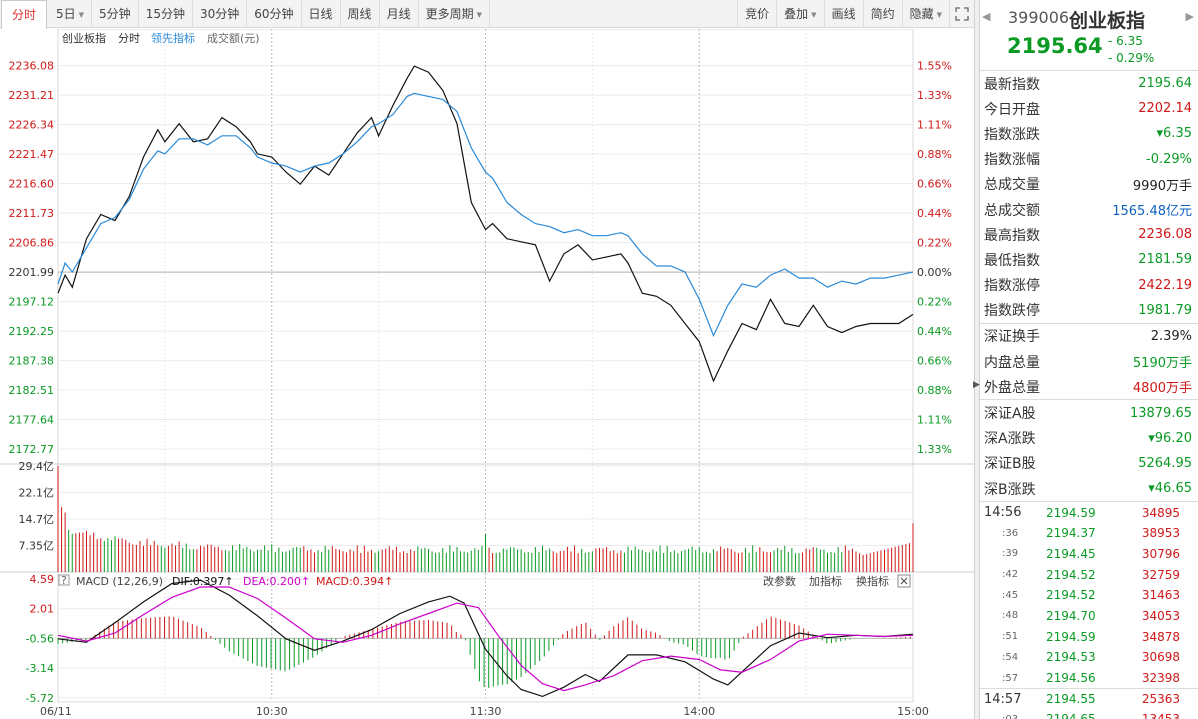 This screenshot has height=719, width=1198. I want to click on period-tab-8-label: 月线, so click(398, 14).